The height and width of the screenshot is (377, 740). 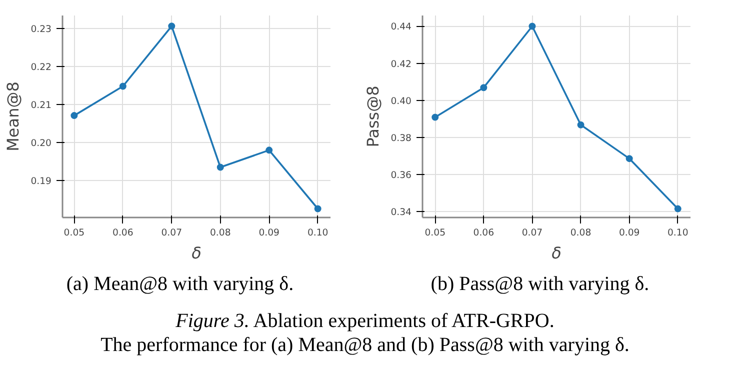 I want to click on y-tick-label: 0.34, so click(x=401, y=212).